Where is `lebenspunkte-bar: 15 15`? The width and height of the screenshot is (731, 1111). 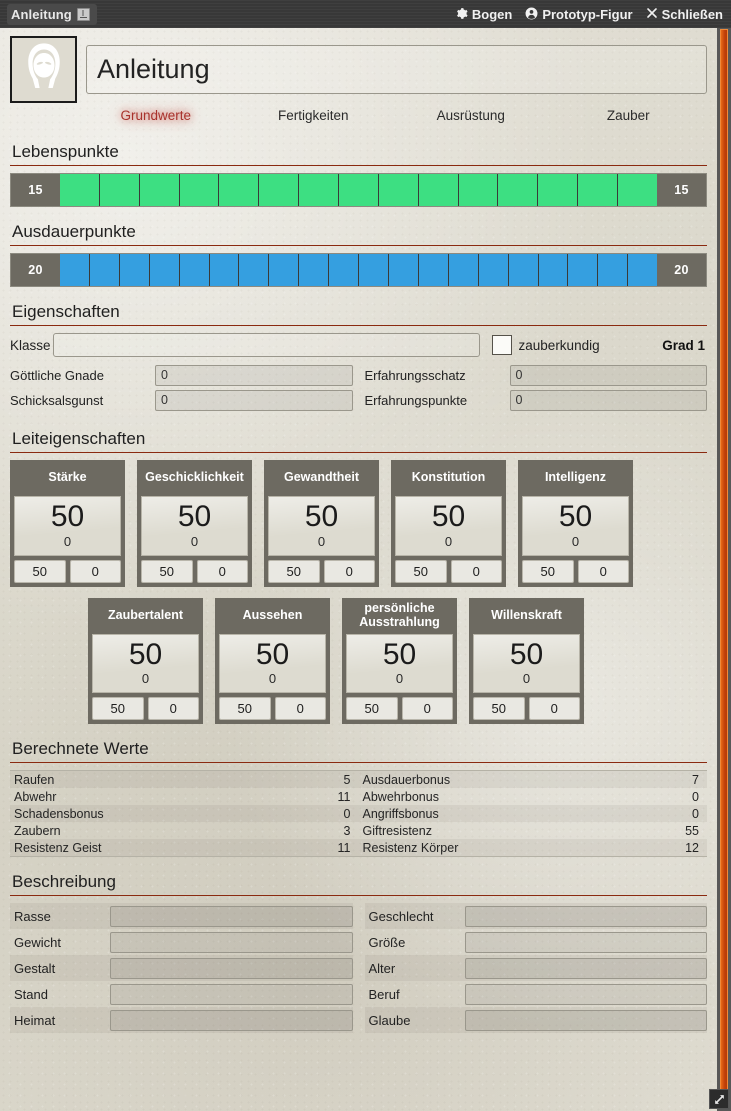 lebenspunkte-bar: 15 15 is located at coordinates (358, 190).